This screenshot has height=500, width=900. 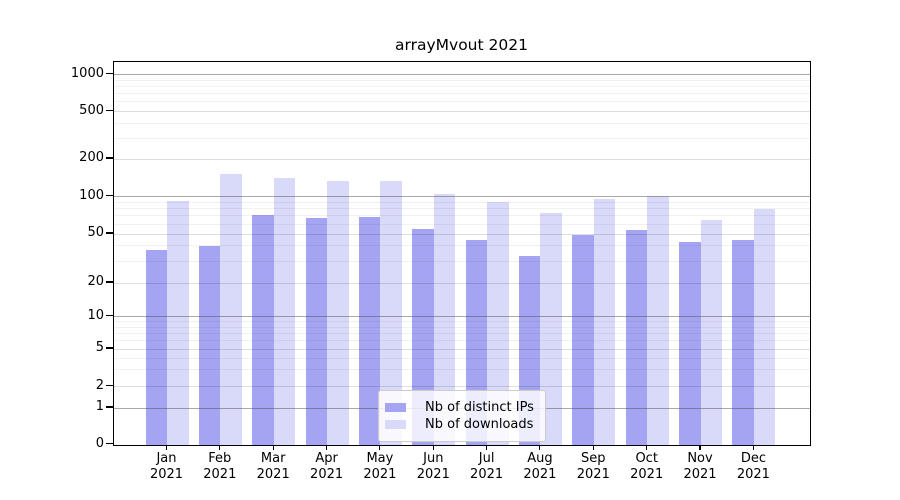 I want to click on x-tick-label-aug: Aug 2021, so click(x=540, y=466).